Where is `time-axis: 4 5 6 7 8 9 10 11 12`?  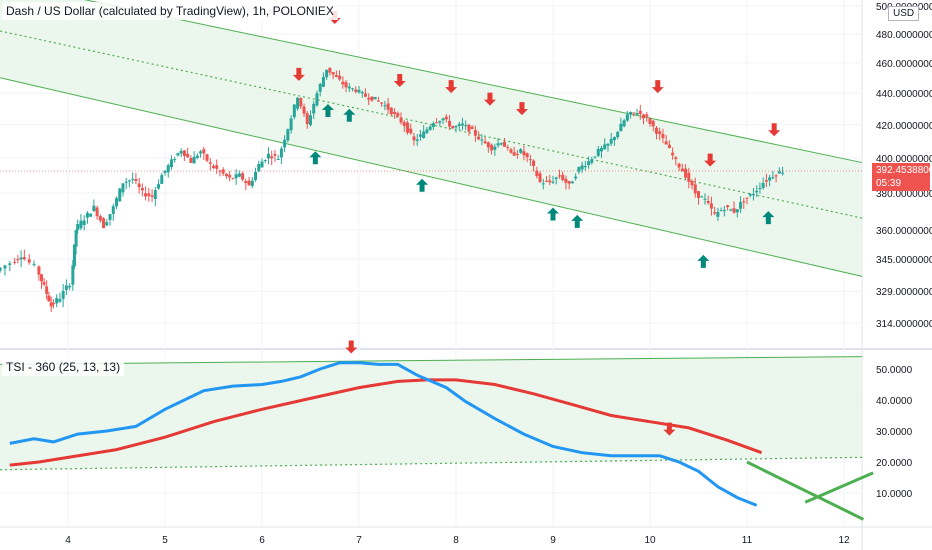
time-axis: 4 5 6 7 8 9 10 11 12 is located at coordinates (457, 540).